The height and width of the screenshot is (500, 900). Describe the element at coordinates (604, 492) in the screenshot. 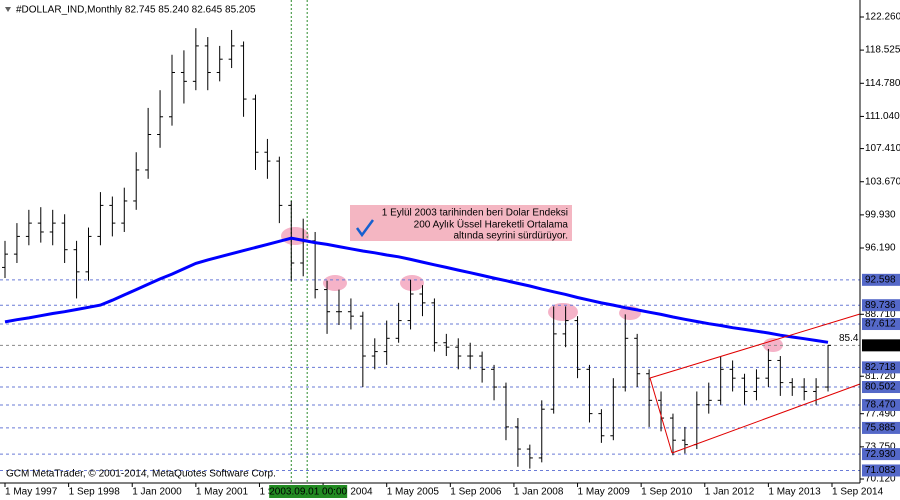

I see `x-tick-label: 1 May 2009` at that location.